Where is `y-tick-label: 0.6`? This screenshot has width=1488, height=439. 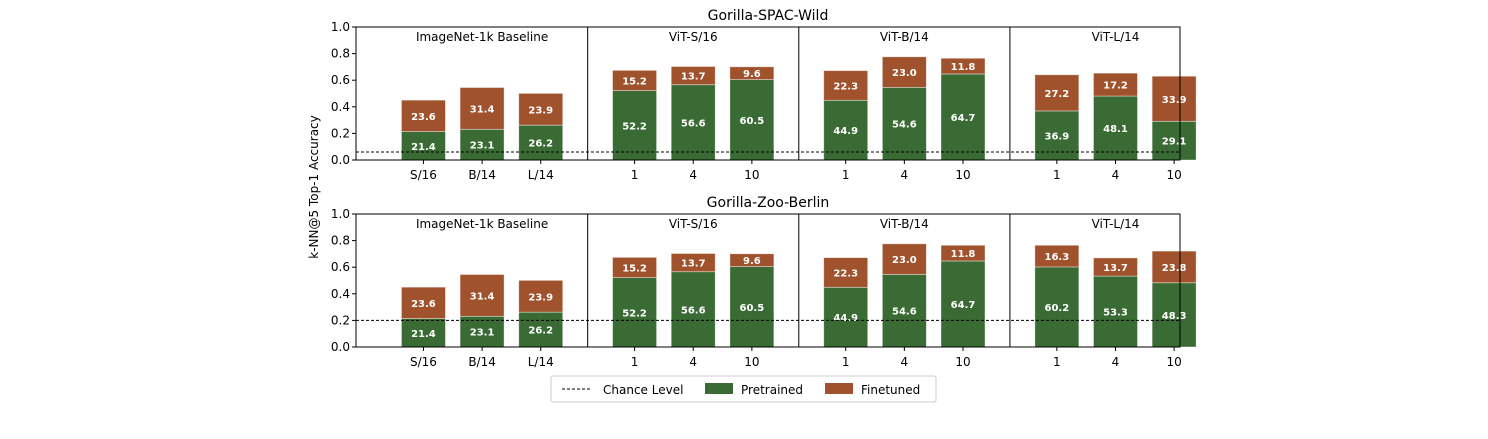 y-tick-label: 0.6 is located at coordinates (340, 80).